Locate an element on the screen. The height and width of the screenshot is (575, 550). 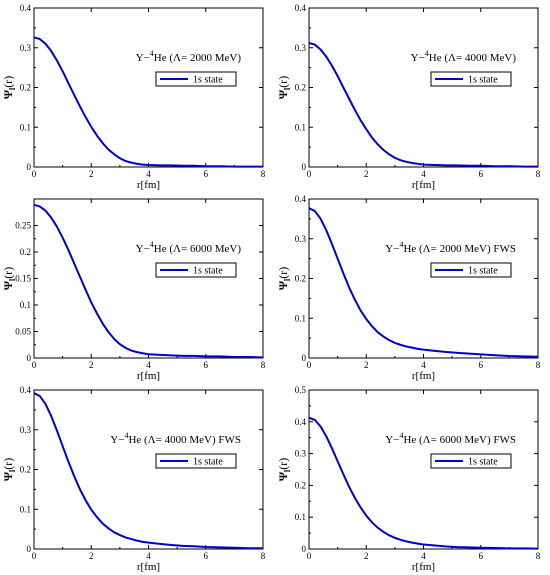
y-tick-label: 0.15 is located at coordinates (23, 279).